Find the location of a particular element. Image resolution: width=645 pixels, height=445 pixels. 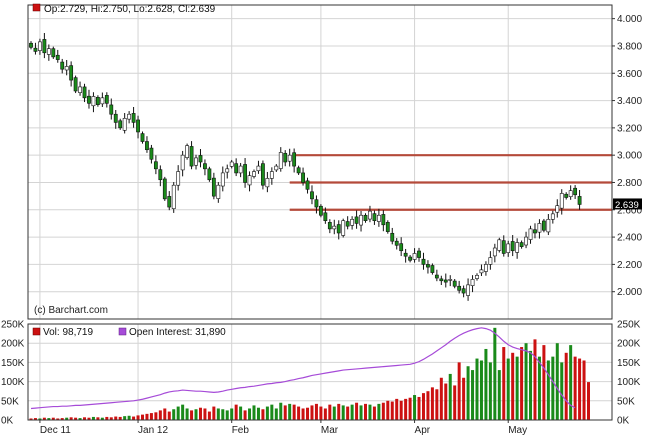

copyright-label: (c) Barchart.com is located at coordinates (71, 310).